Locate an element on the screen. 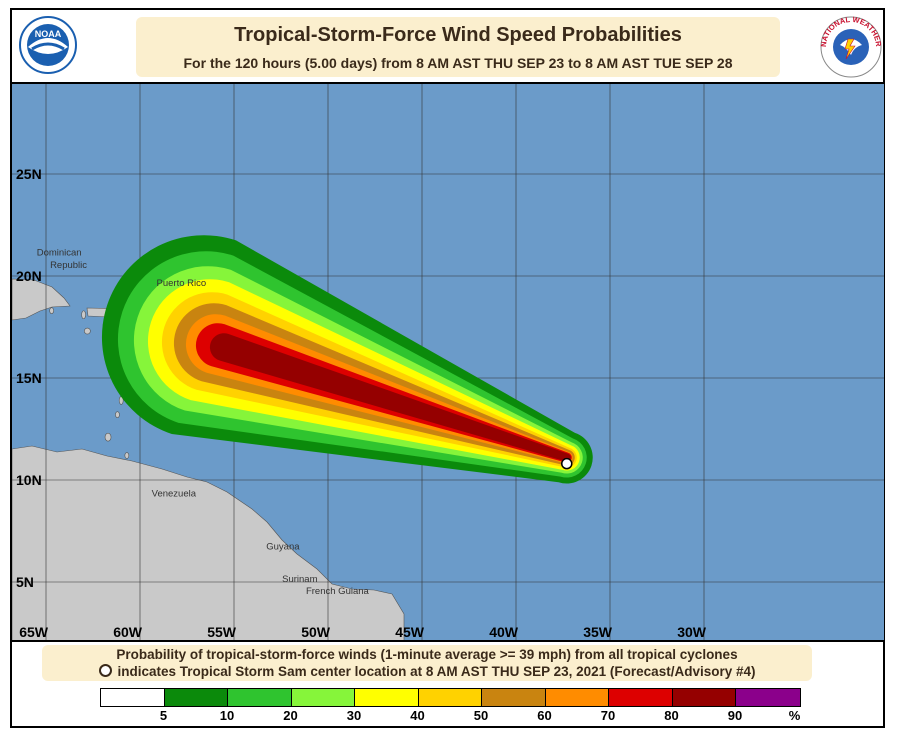 The height and width of the screenshot is (738, 897). place-label: Surinam is located at coordinates (299, 579).